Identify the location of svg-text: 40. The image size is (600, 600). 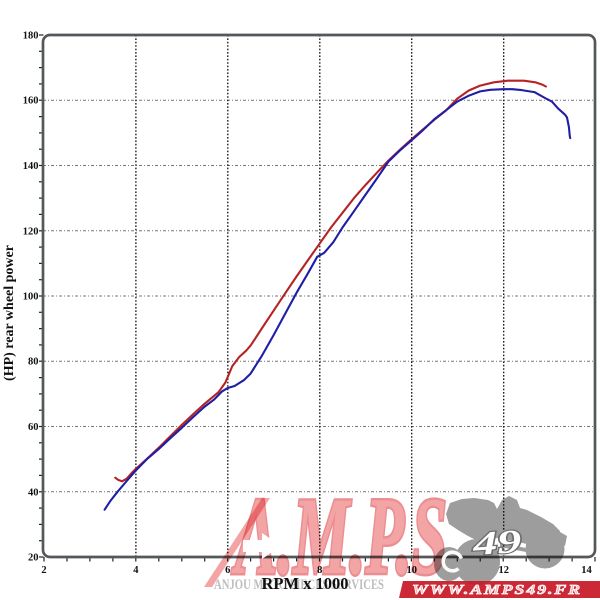
(33, 492).